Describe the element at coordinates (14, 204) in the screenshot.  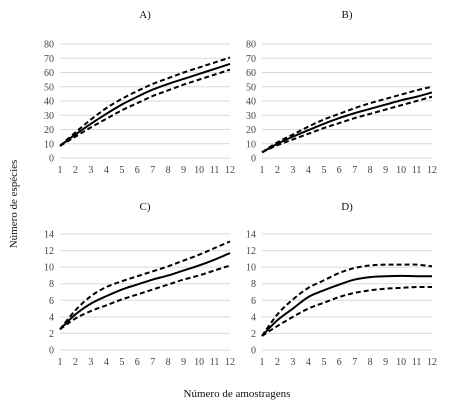
I see `y-axis-label: Número de espécies` at that location.